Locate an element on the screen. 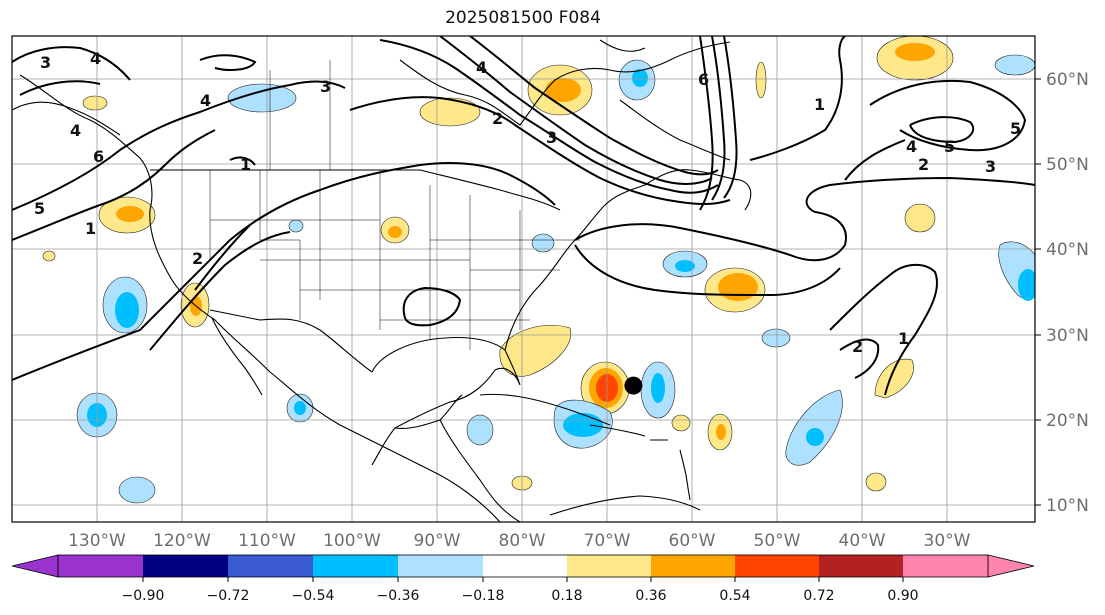 Image resolution: width=1105 pixels, height=615 pixels. lon-label: 70°W is located at coordinates (607, 541).